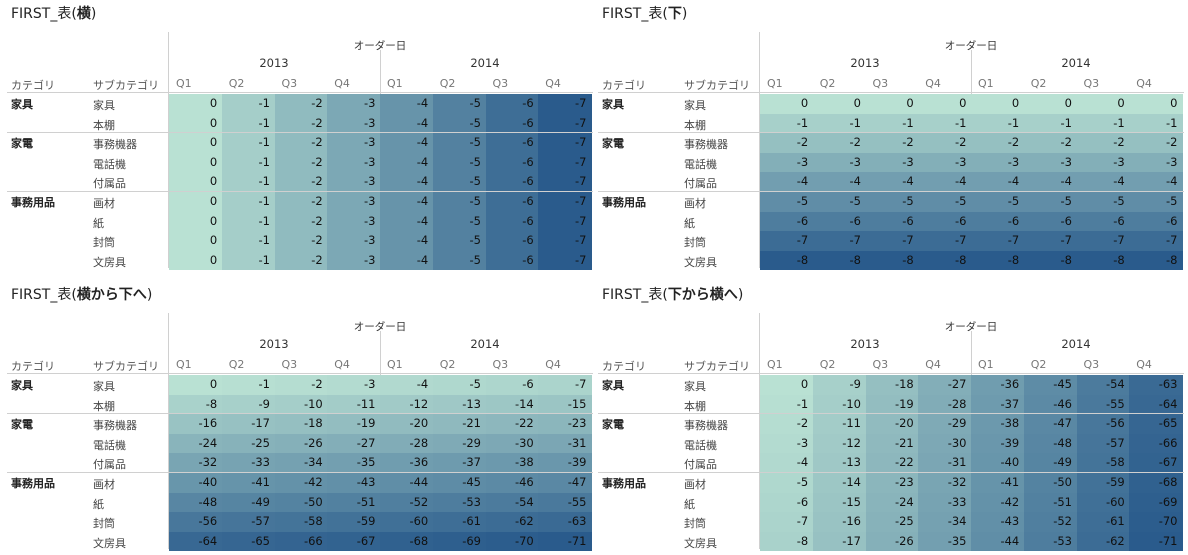 Image resolution: width=1188 pixels, height=555 pixels. What do you see at coordinates (839, 424) in the screenshot?
I see `table-cell: -11` at bounding box center [839, 424].